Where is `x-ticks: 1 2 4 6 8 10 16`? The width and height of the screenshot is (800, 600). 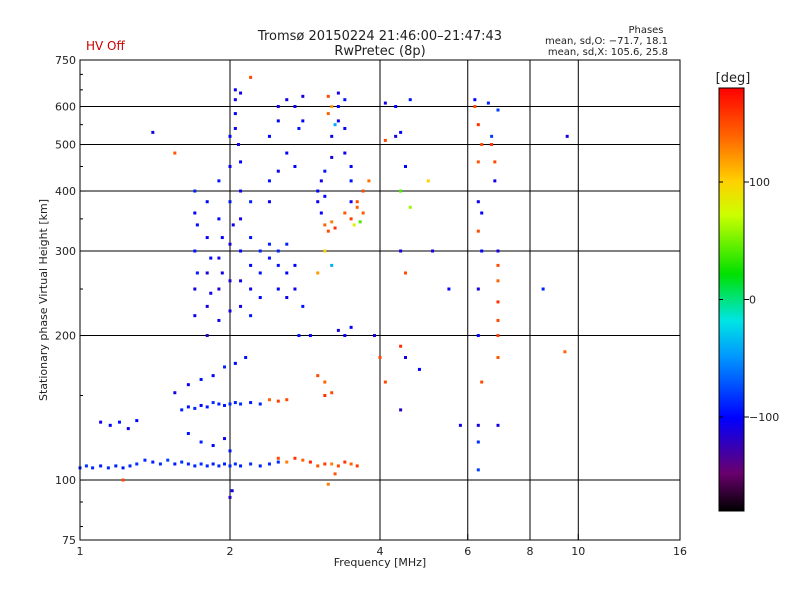
x-ticks: 1 2 4 6 8 10 16 is located at coordinates (382, 546).